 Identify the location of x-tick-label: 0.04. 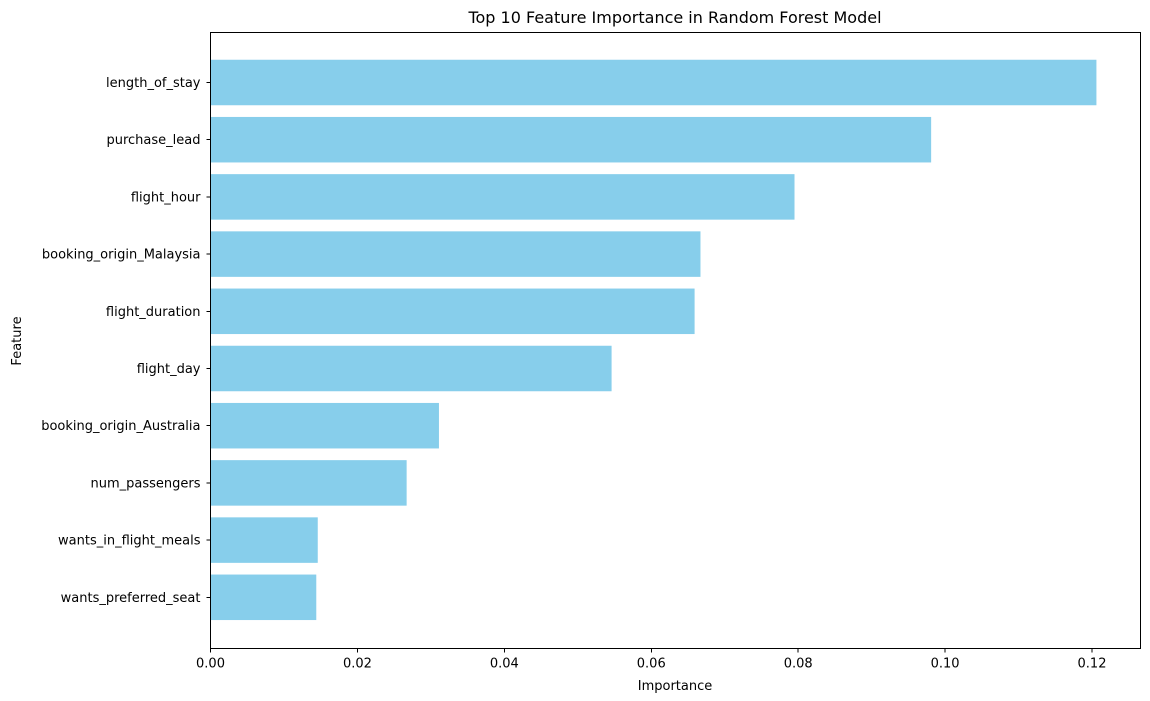
(504, 664).